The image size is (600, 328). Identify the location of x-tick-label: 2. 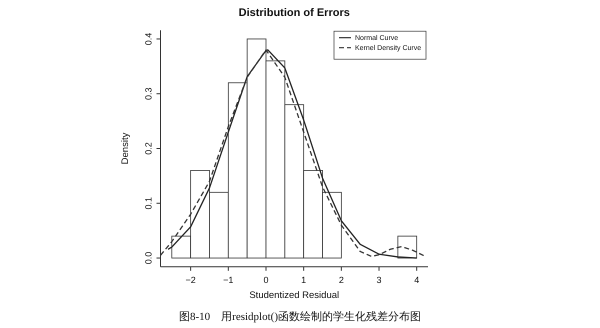
(341, 279).